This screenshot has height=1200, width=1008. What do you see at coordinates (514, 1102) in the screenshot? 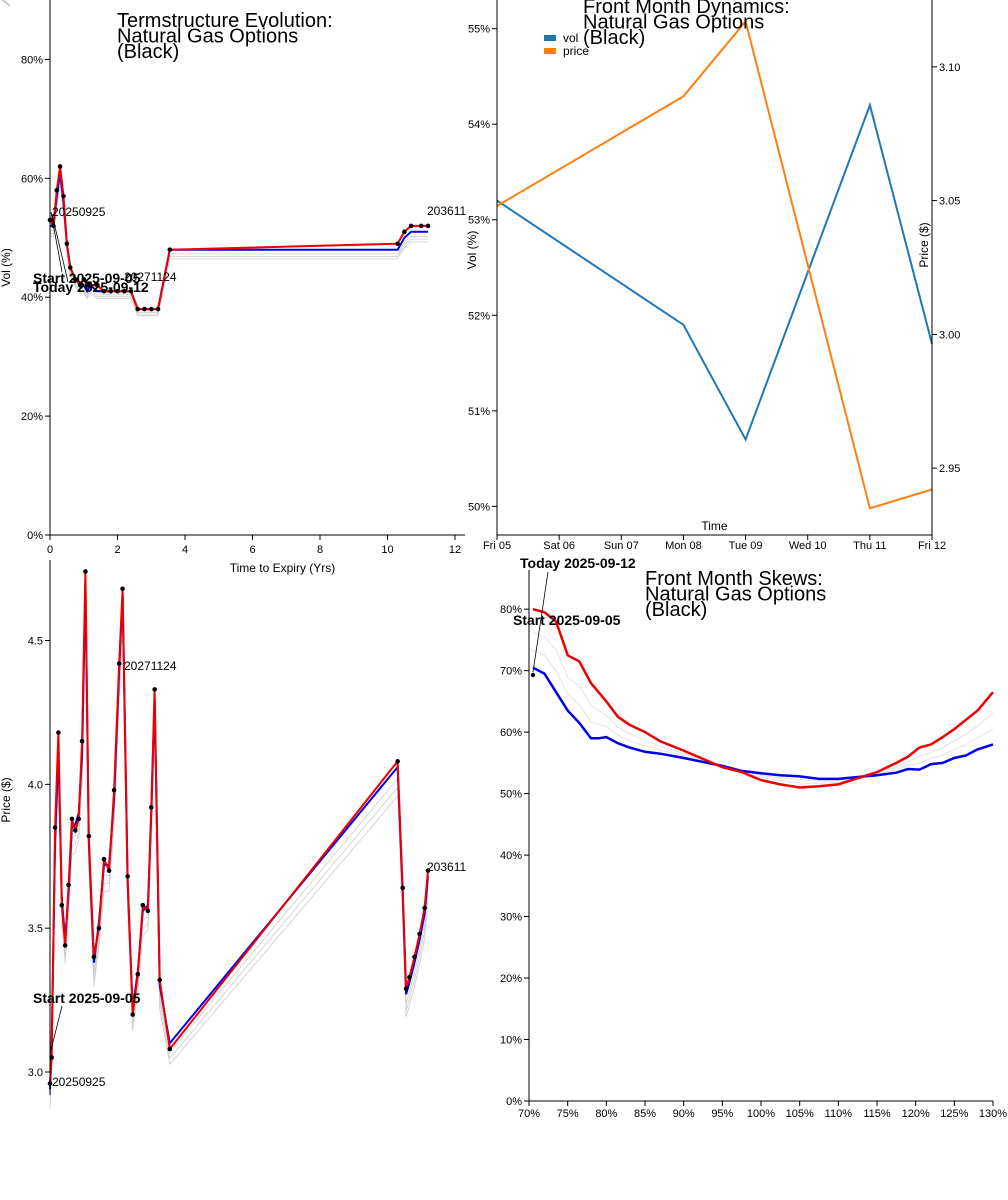
I see `y-tick-label: 0%` at bounding box center [514, 1102].